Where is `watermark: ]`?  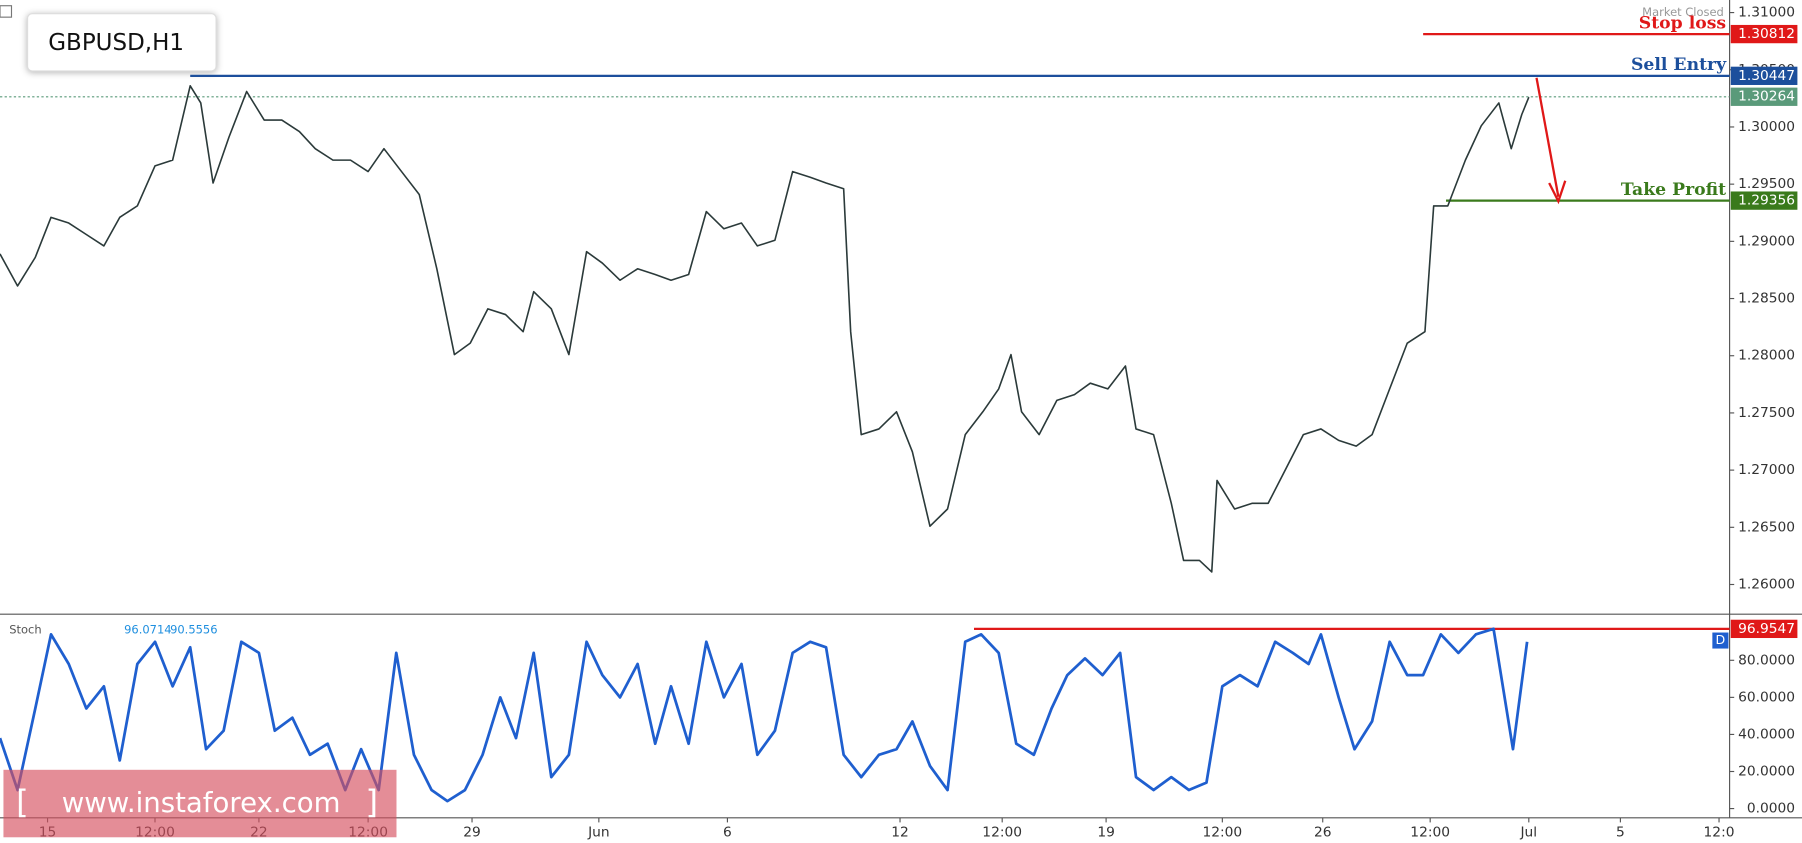
watermark: ] is located at coordinates (371, 802).